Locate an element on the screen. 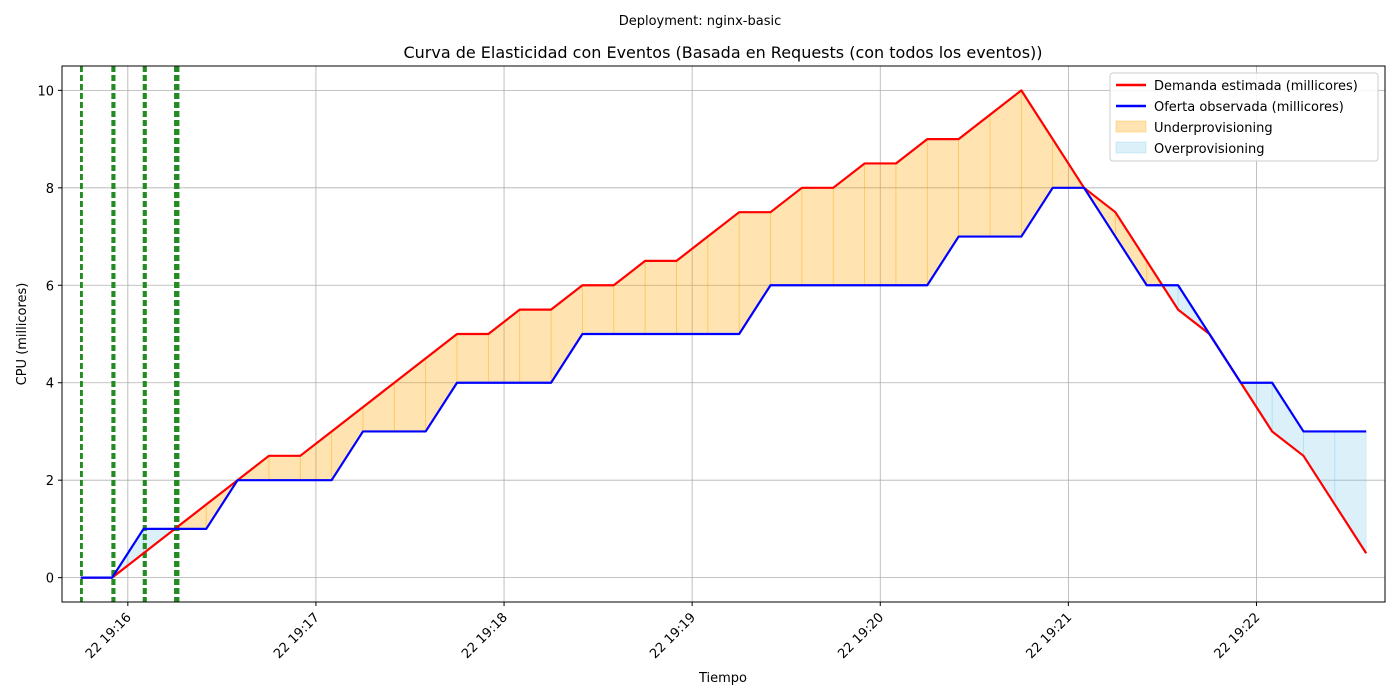 The image size is (1400, 700). legend-box is located at coordinates (1244, 117).